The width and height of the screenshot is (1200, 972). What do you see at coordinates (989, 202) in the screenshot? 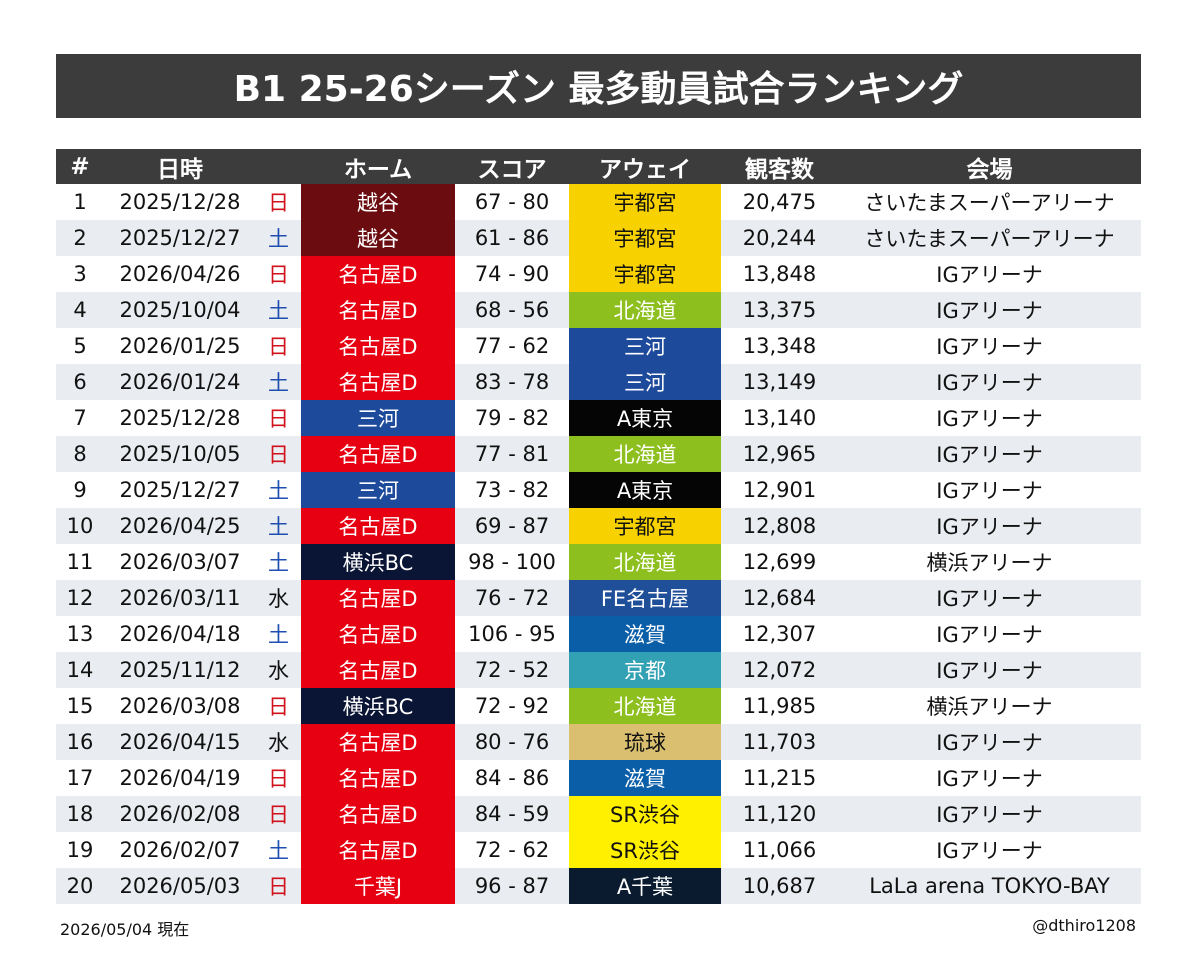
I see `venue-cell: さいたまスーパーアリーナ` at bounding box center [989, 202].